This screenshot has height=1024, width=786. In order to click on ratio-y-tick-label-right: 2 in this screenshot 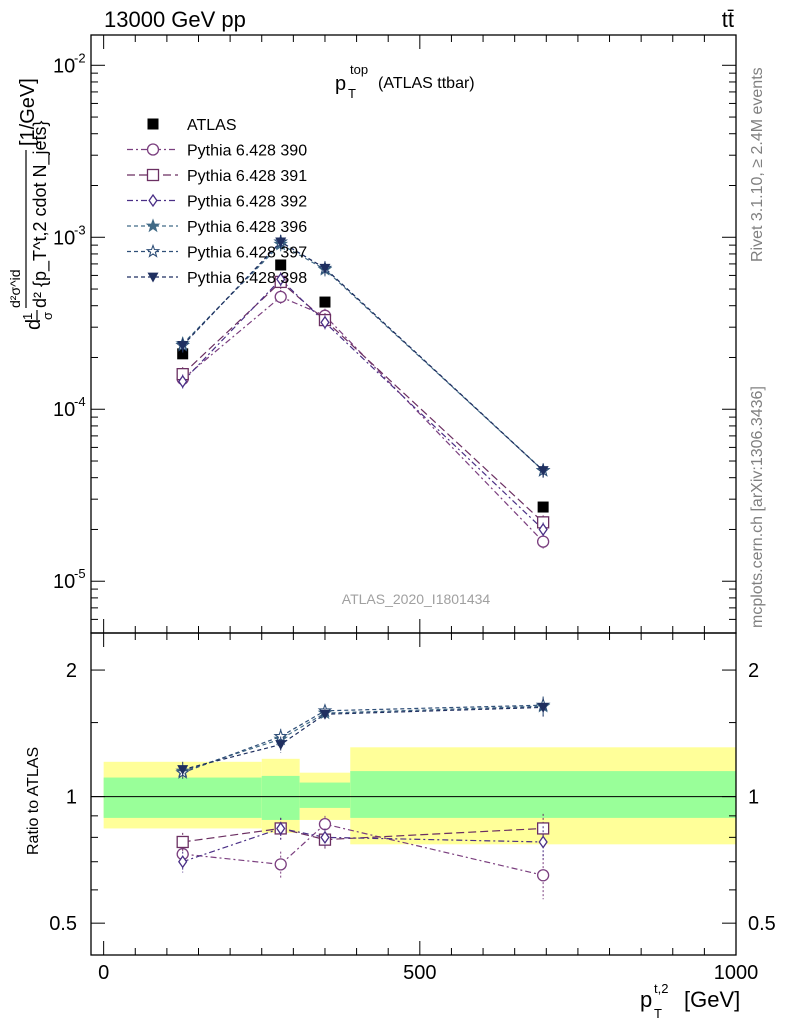, I will do `click(753, 671)`.